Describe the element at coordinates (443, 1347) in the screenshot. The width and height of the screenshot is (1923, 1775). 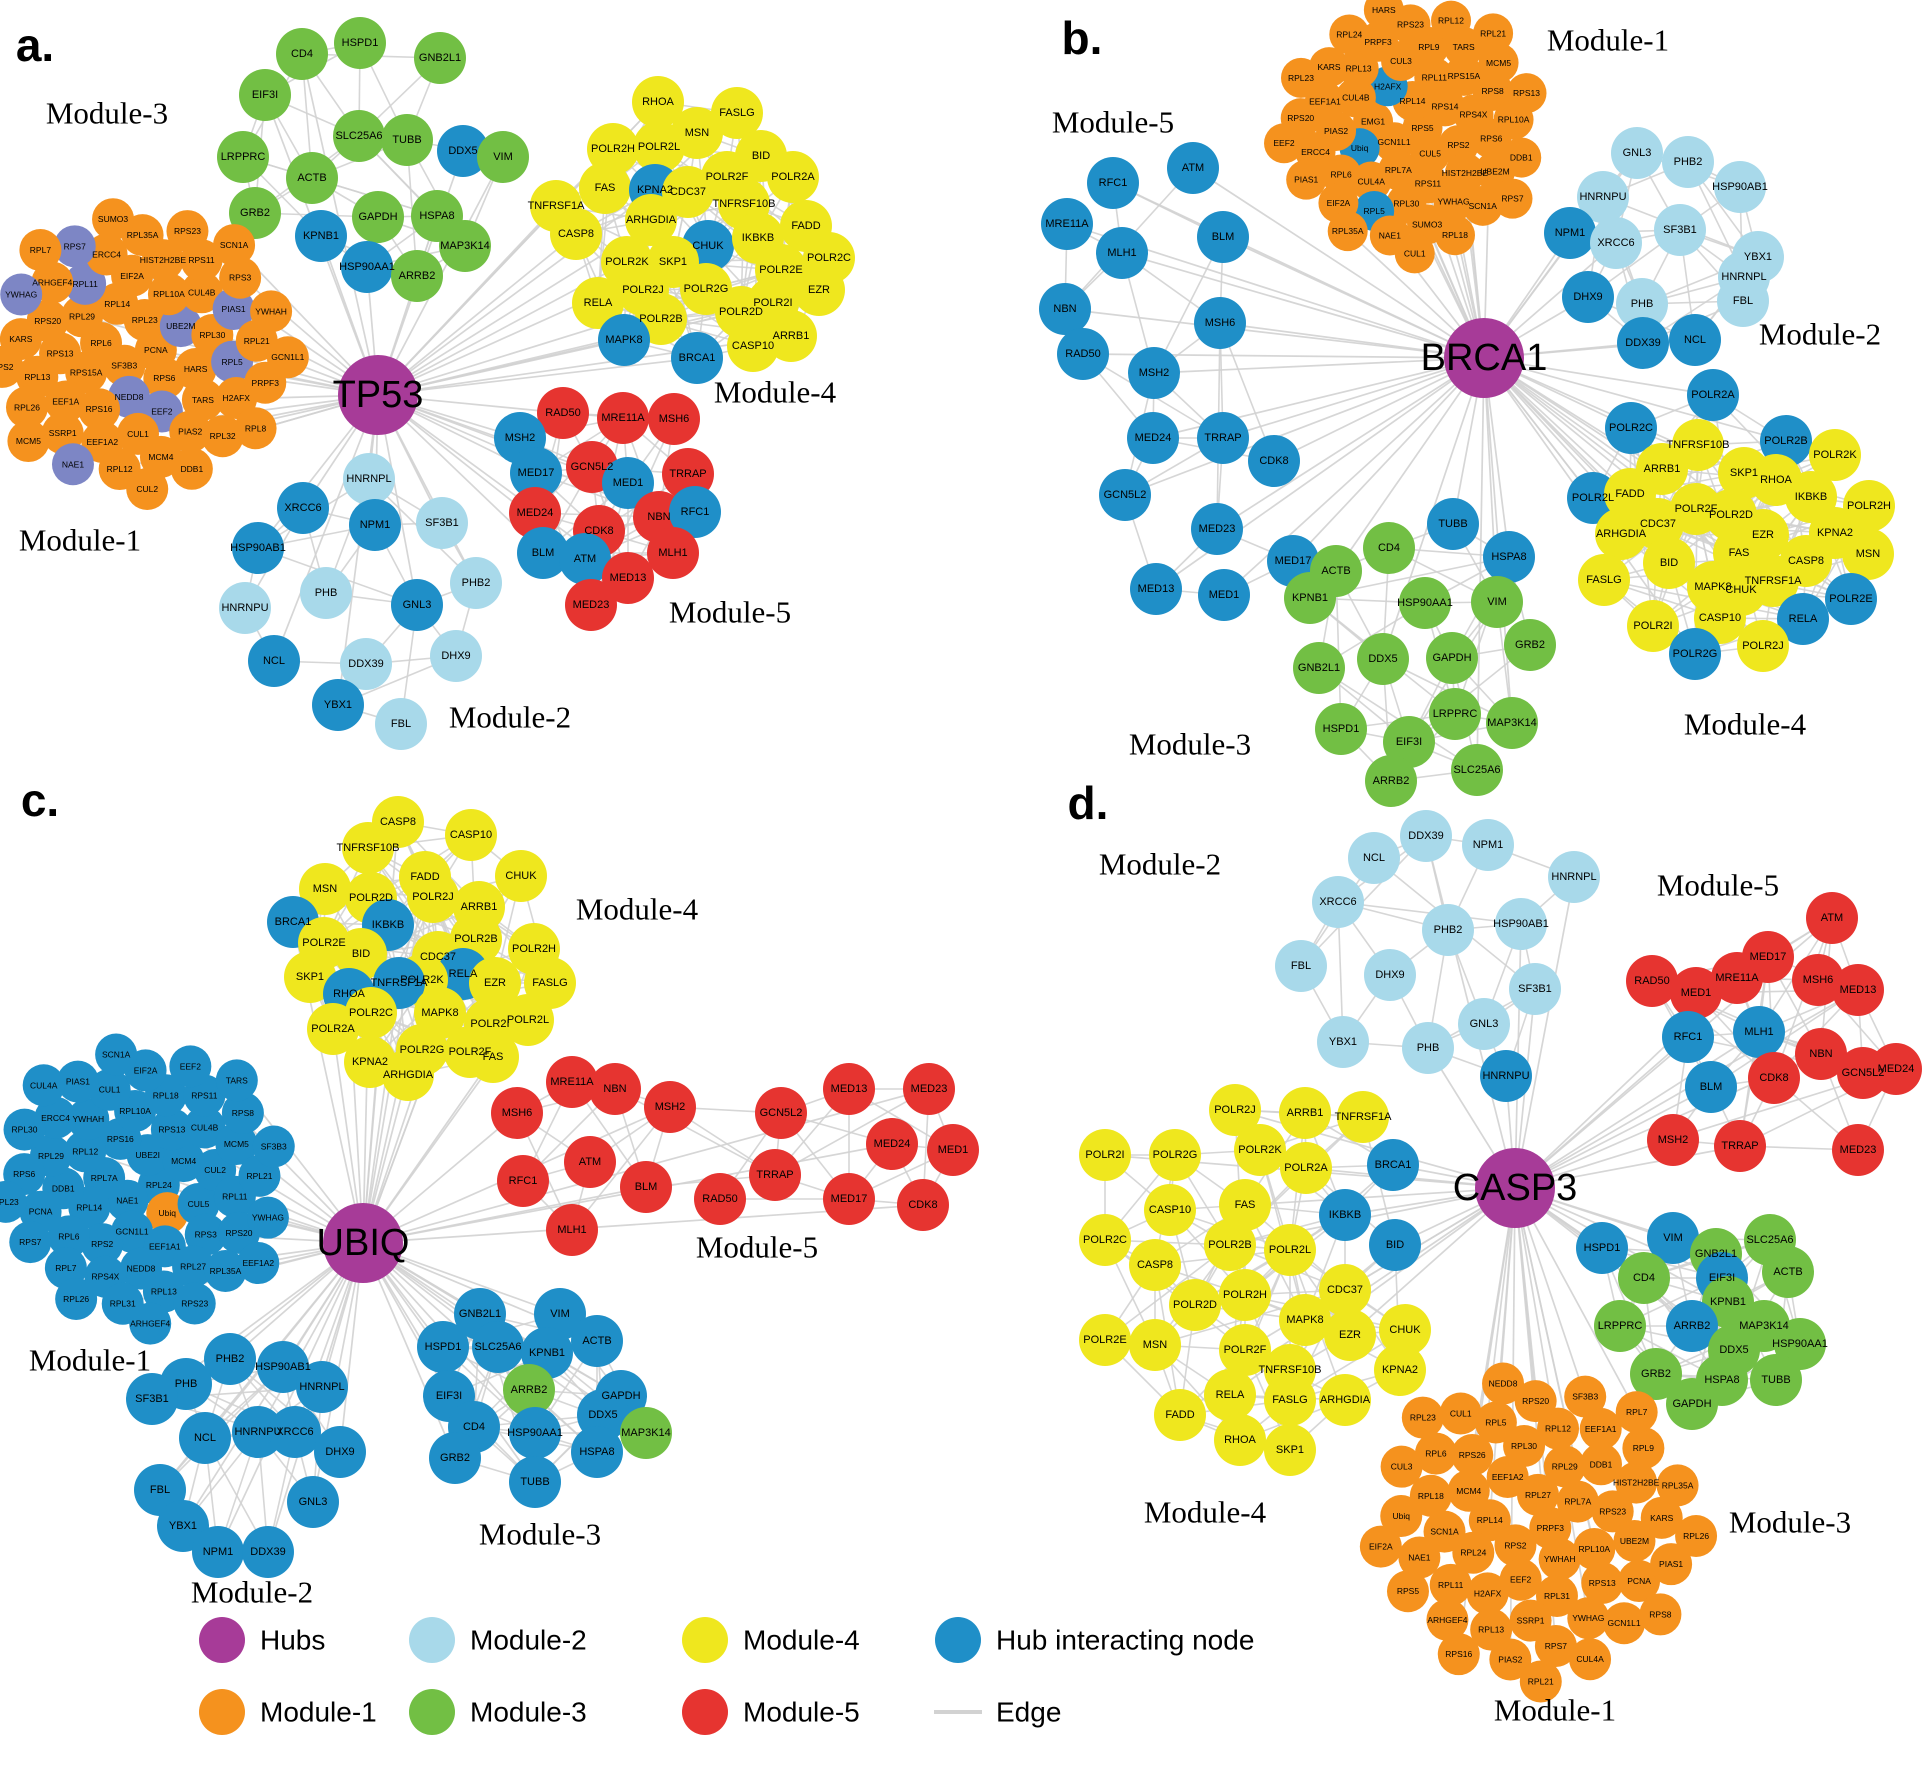
I see `node-label-hspd1: HSPD1` at that location.